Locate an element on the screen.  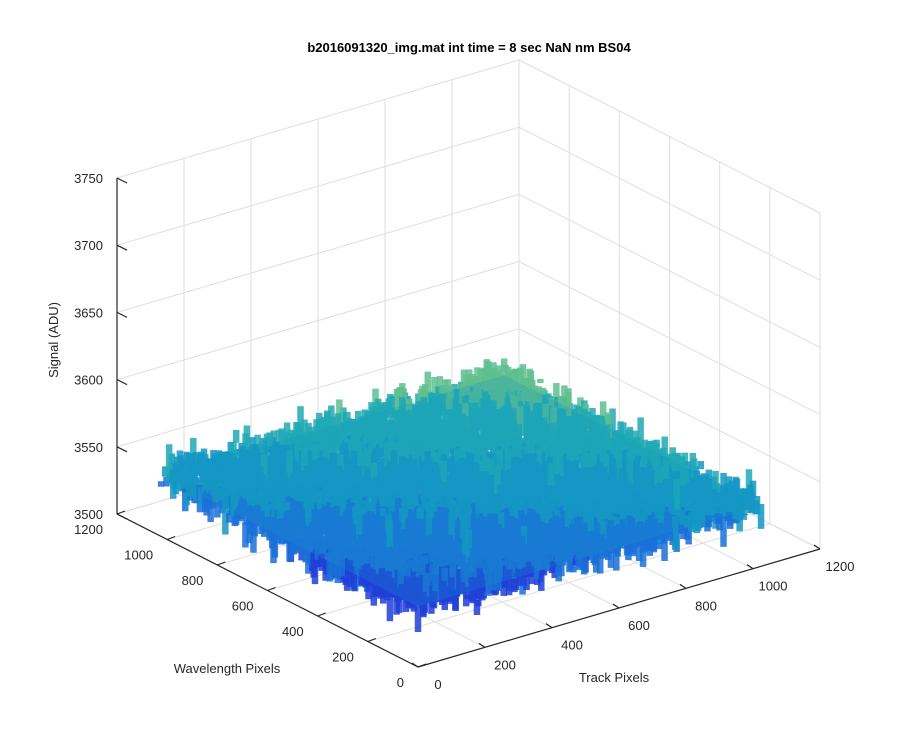
y-tick-label: 0 is located at coordinates (400, 682).